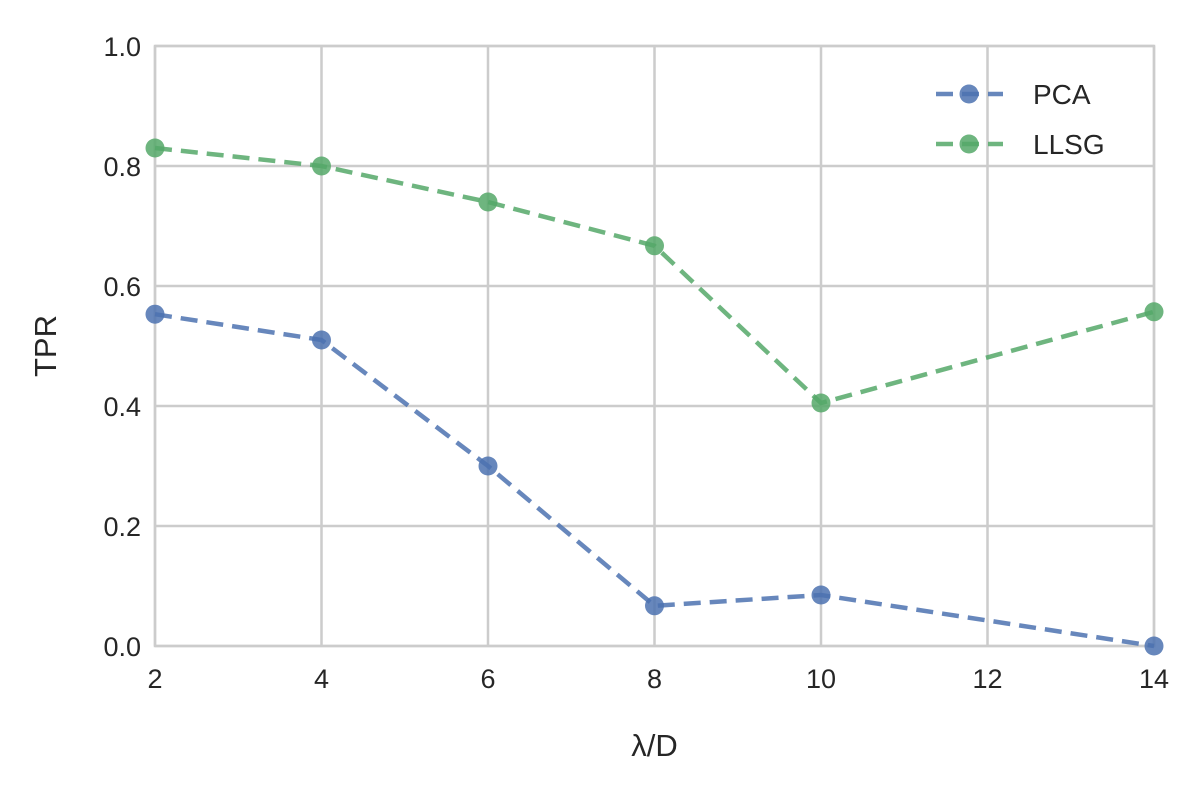 This screenshot has height=785, width=1200. What do you see at coordinates (1154, 679) in the screenshot?
I see `x-tick-label: 14` at bounding box center [1154, 679].